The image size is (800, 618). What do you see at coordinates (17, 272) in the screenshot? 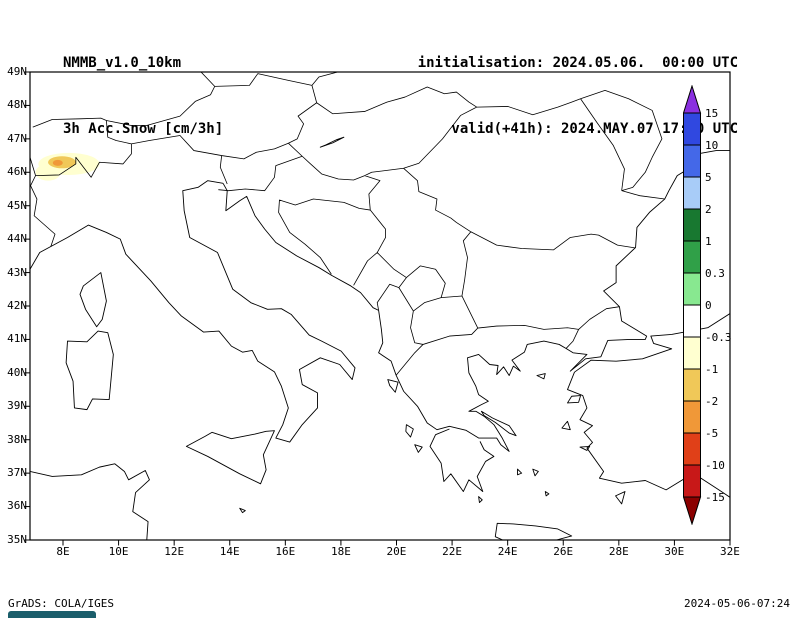
I see `lat-tick-label: 43N` at bounding box center [17, 272].